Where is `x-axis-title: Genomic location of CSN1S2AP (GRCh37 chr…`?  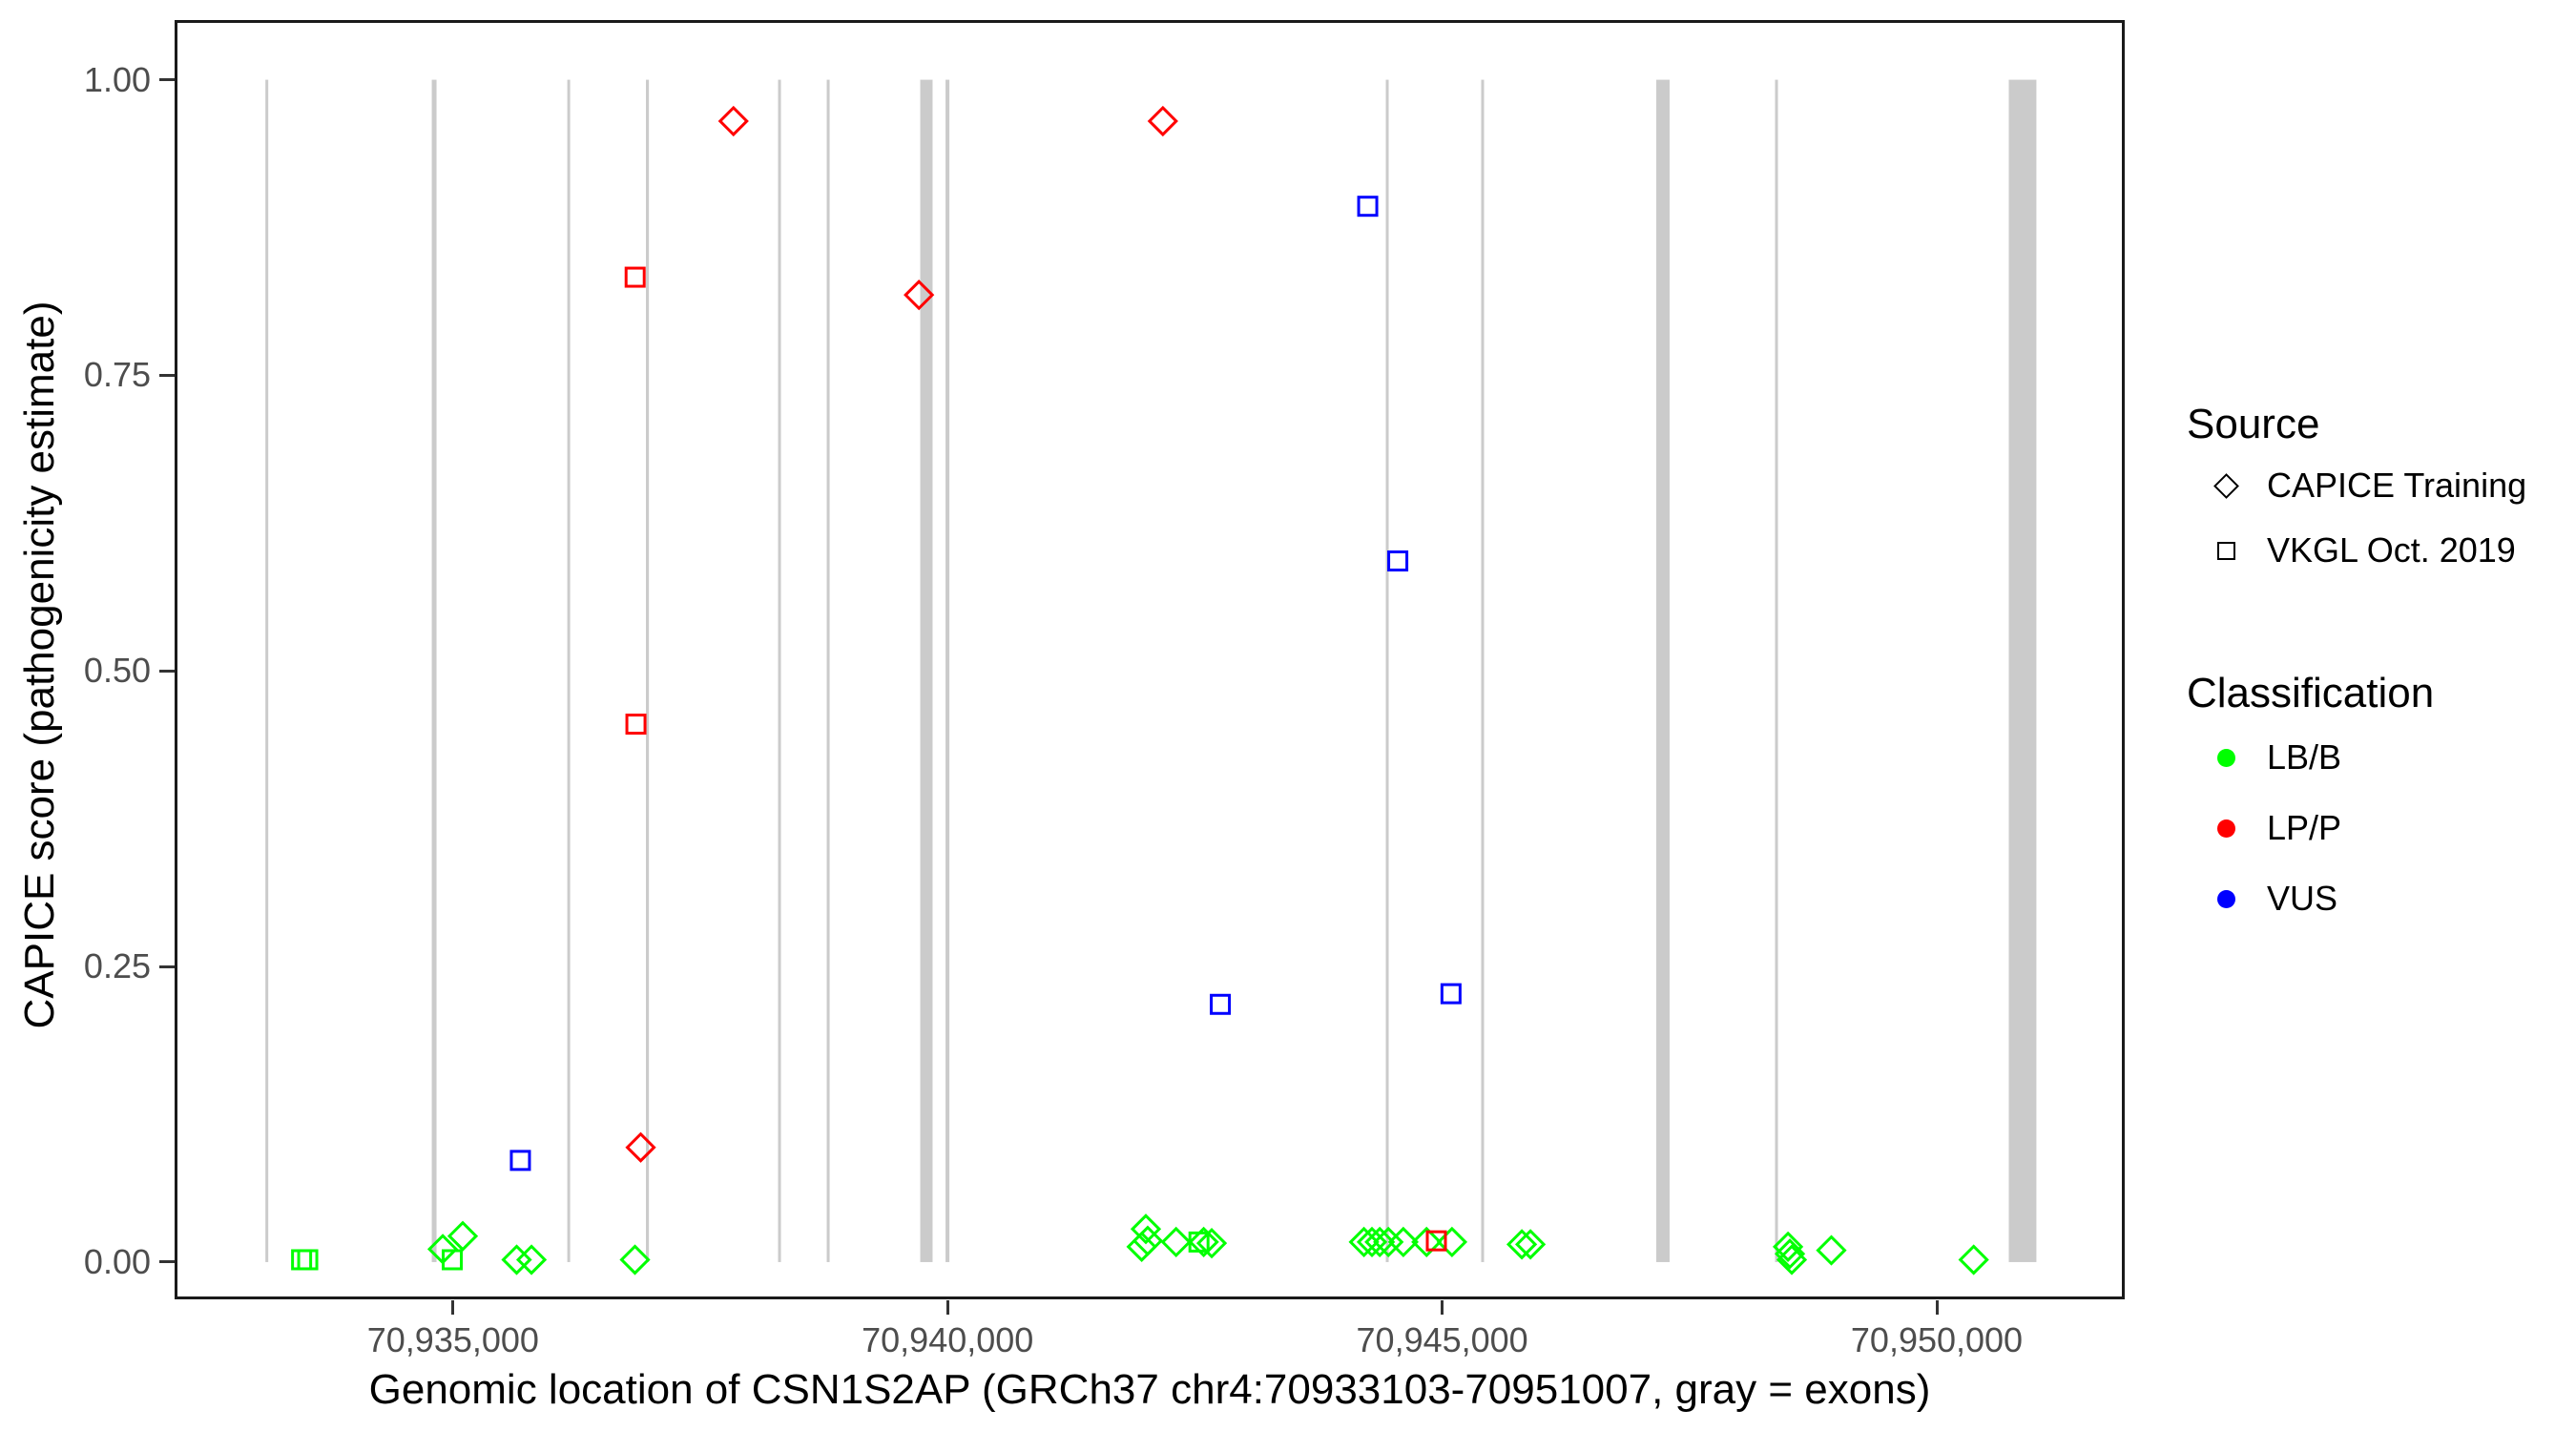 x-axis-title: Genomic location of CSN1S2AP (GRCh37 chr… is located at coordinates (1149, 1390).